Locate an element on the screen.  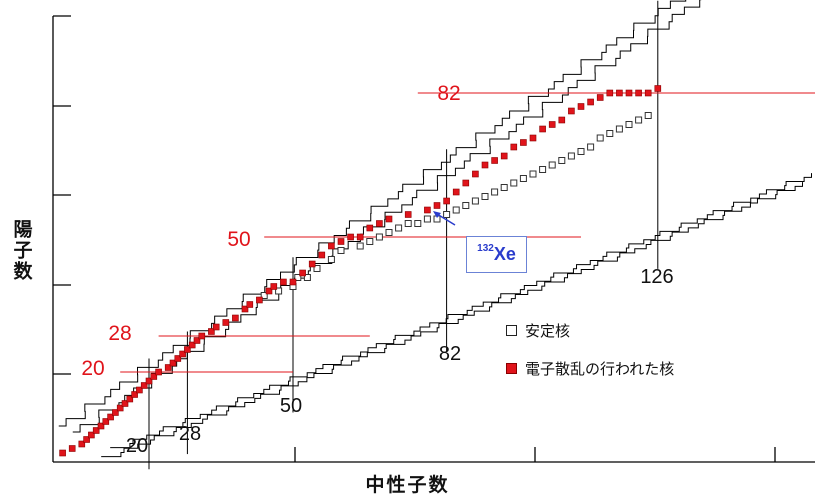
neutron-magic-label: 28 is located at coordinates (190, 434).